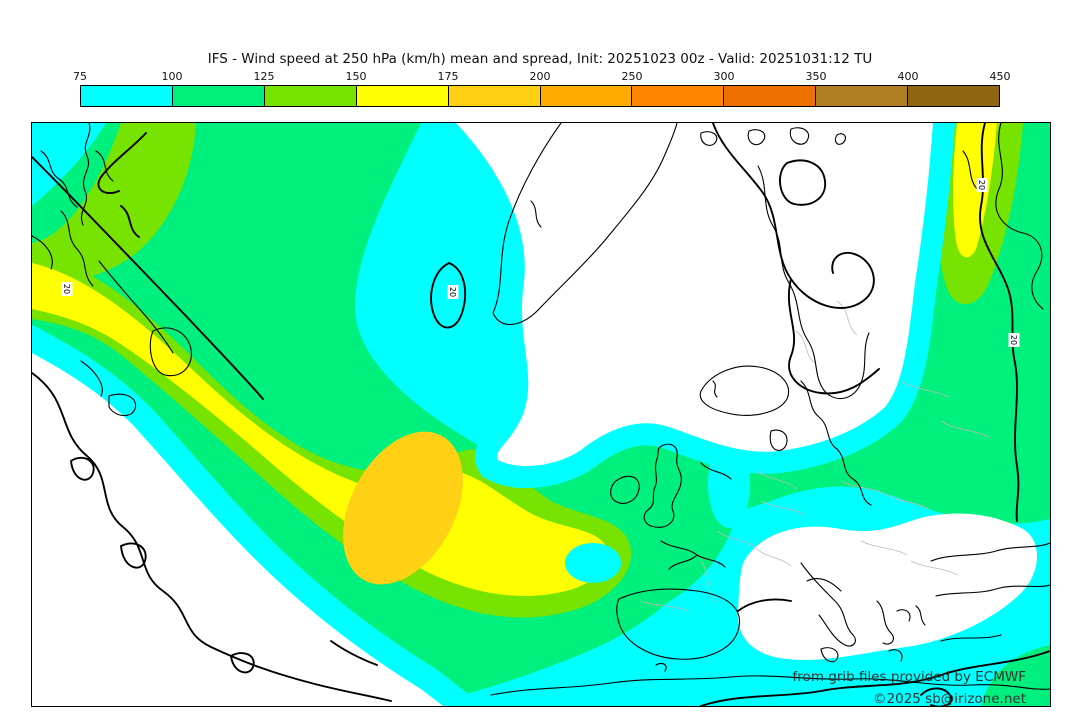  Describe the element at coordinates (773, 136) in the screenshot. I see `coastline-arctic-islands` at that location.